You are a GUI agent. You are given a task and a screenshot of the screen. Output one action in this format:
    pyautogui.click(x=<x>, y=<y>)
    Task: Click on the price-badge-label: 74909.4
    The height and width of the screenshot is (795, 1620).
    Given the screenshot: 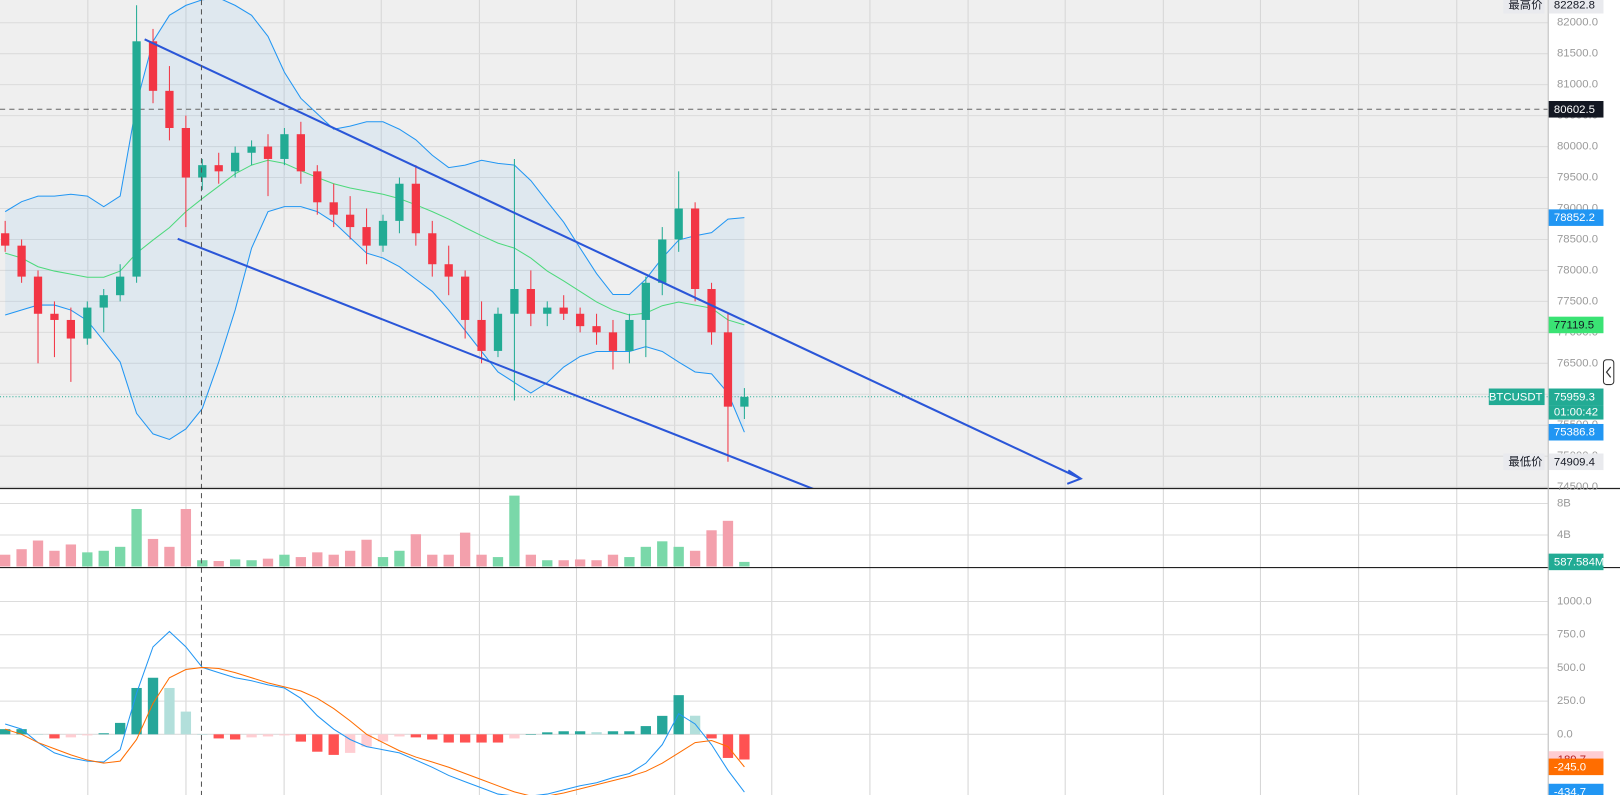 What is the action you would take?
    pyautogui.click(x=1574, y=462)
    